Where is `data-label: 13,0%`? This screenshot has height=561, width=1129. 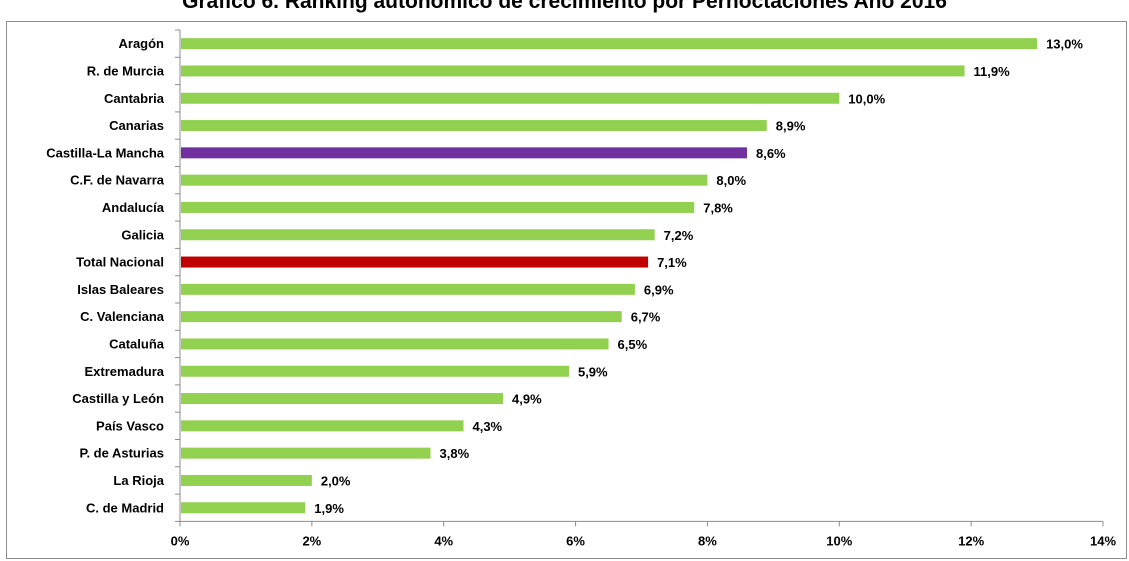 data-label: 13,0% is located at coordinates (1064, 44).